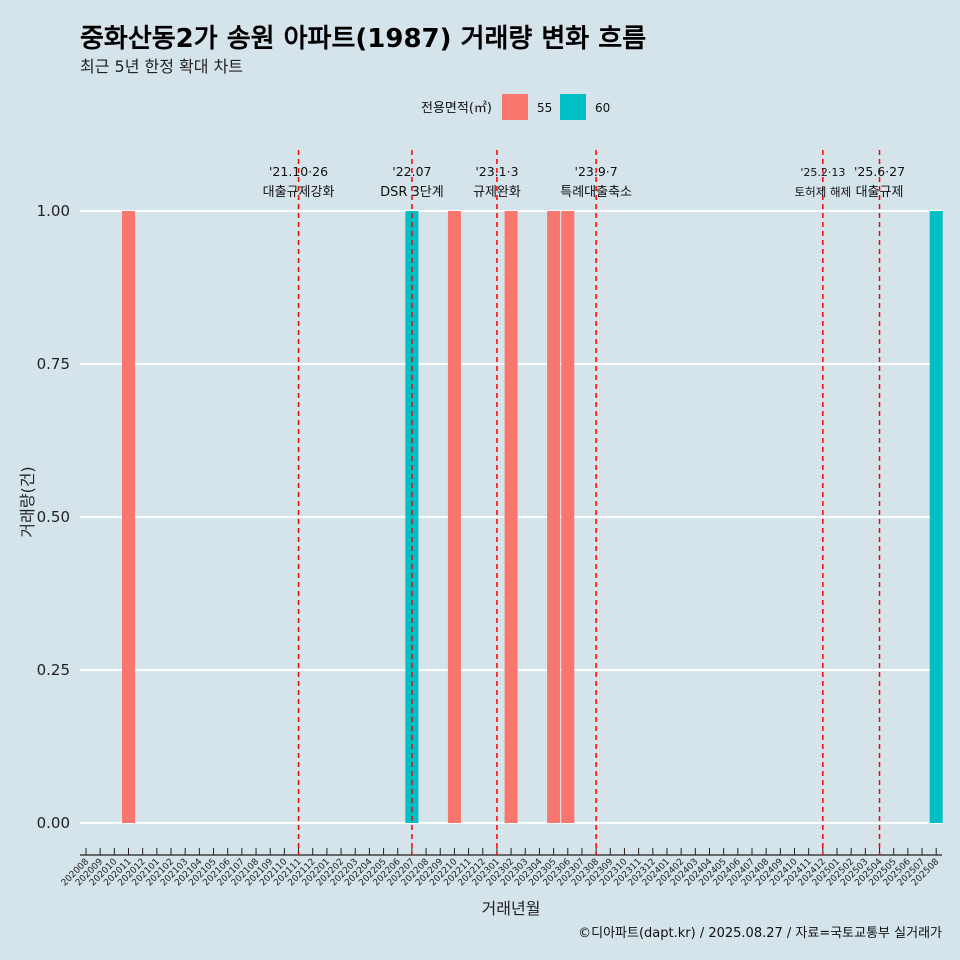  What do you see at coordinates (53, 823) in the screenshot?
I see `y-tick-label: 0.00` at bounding box center [53, 823].